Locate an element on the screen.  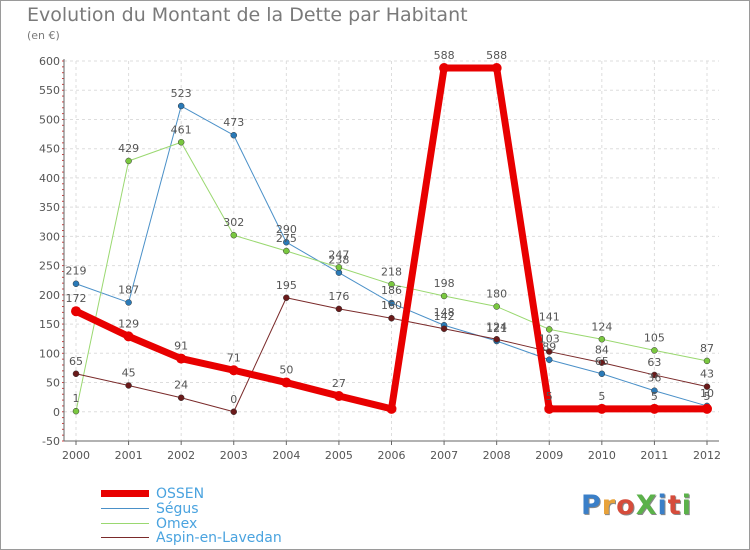
data-label-aspin-en-lavedan: 65 is located at coordinates (76, 361).